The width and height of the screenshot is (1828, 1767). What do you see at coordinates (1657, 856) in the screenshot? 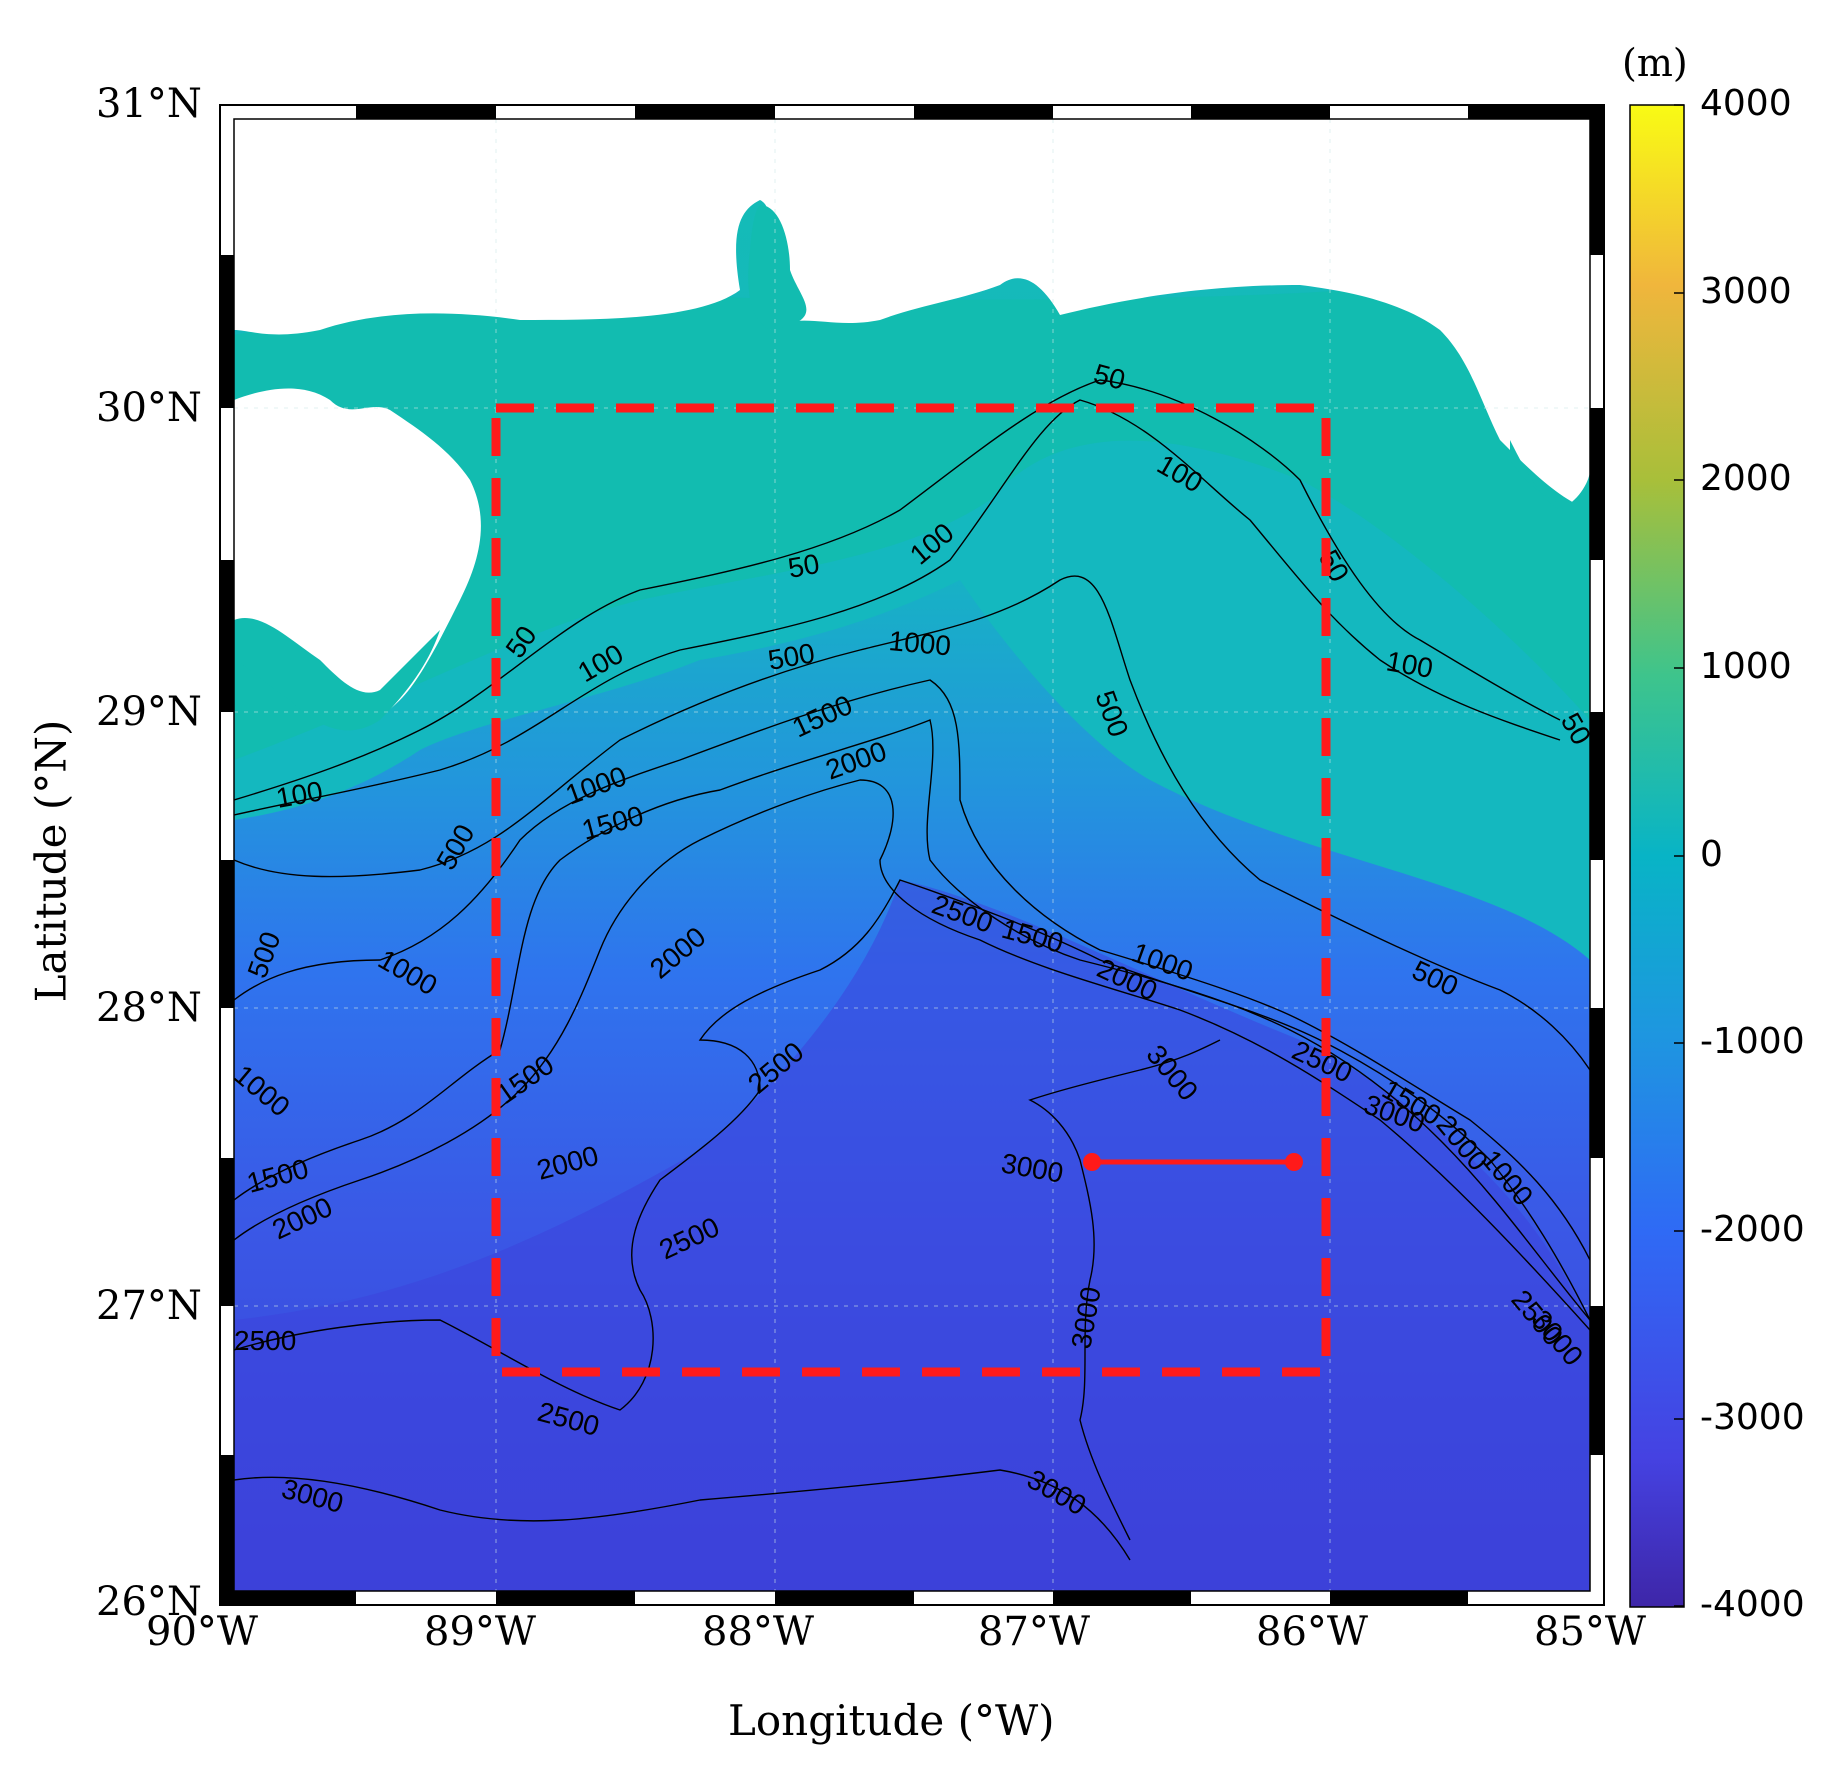
I see `colorbar` at bounding box center [1657, 856].